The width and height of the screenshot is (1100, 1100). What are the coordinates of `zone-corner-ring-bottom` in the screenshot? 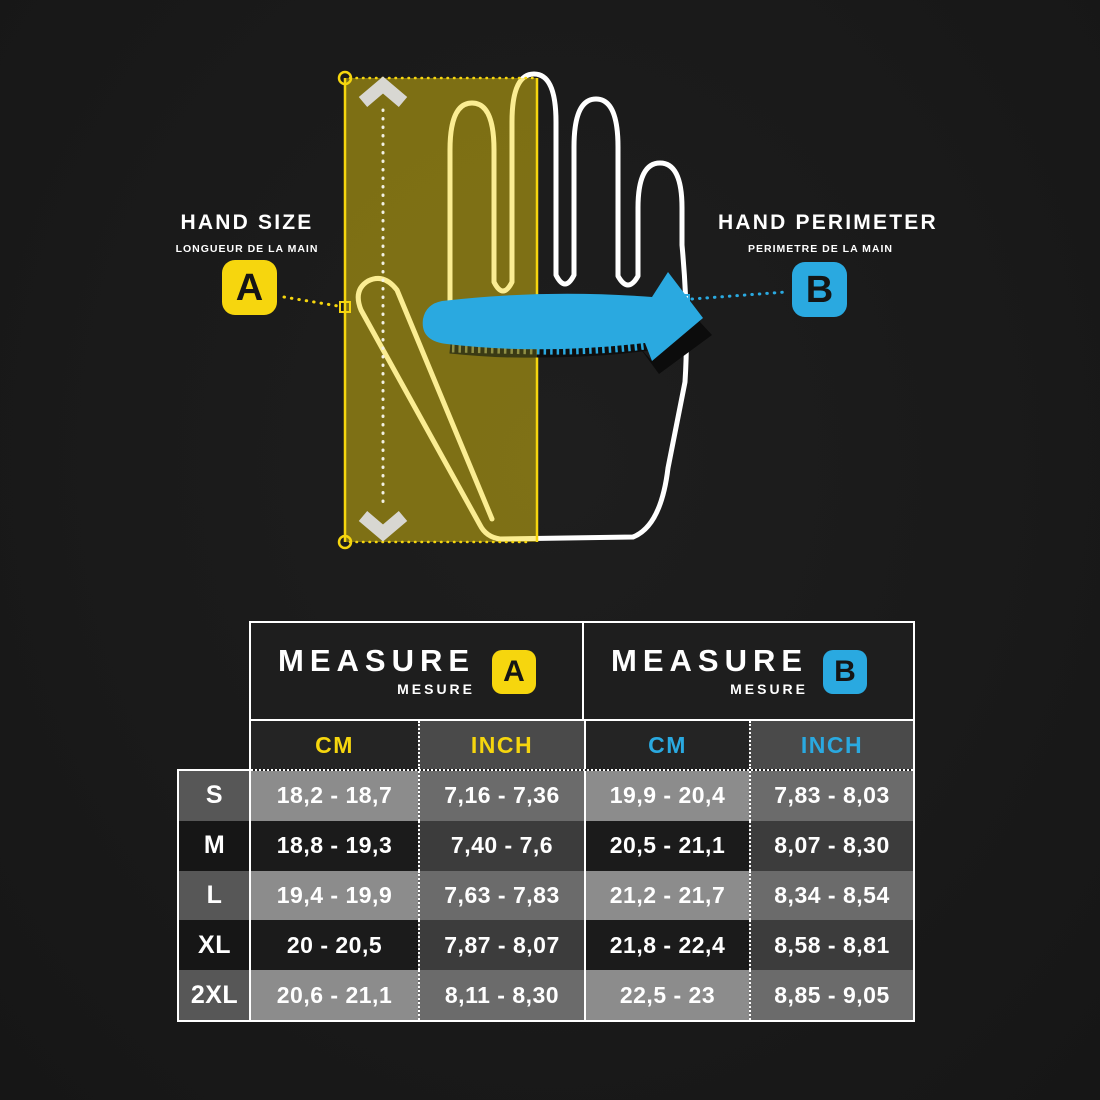 It's located at (345, 542).